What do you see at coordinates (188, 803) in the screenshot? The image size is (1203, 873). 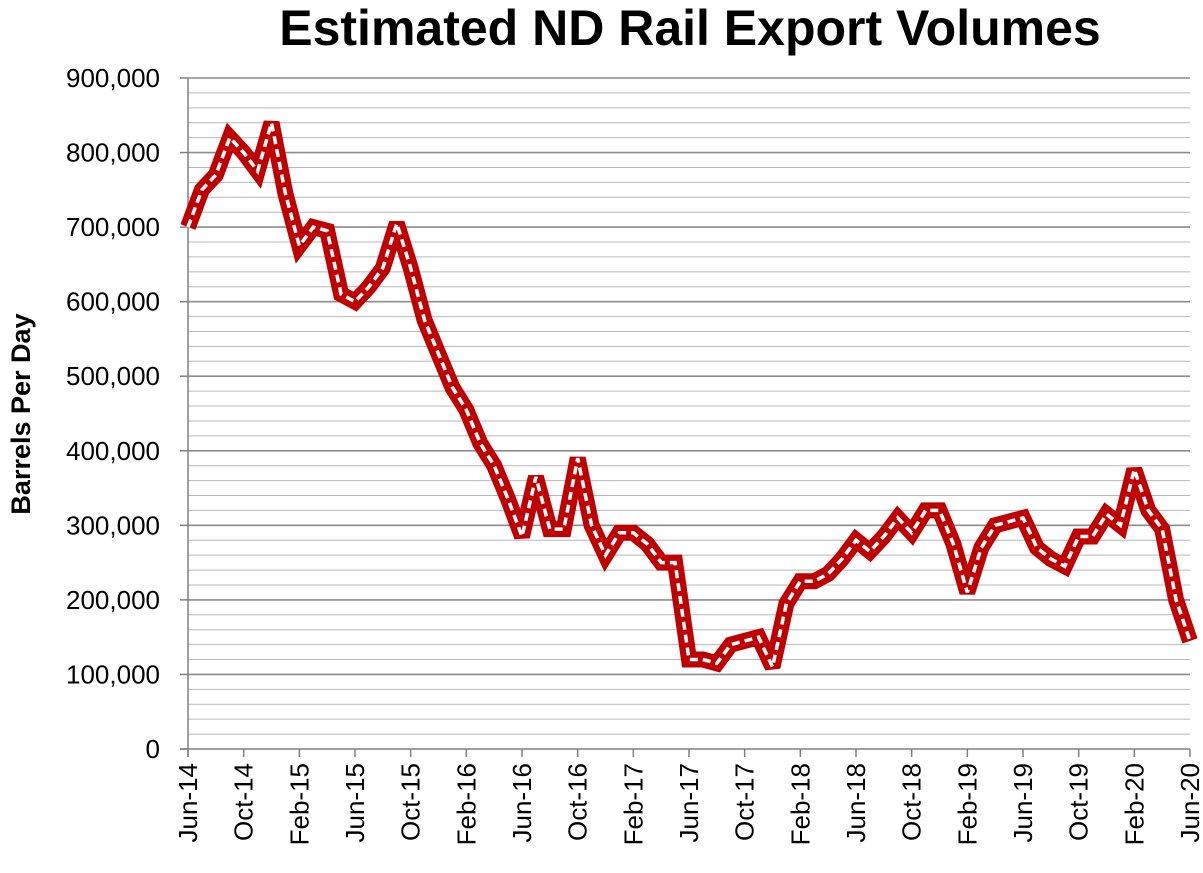 I see `x-tick-label: Jun-14` at bounding box center [188, 803].